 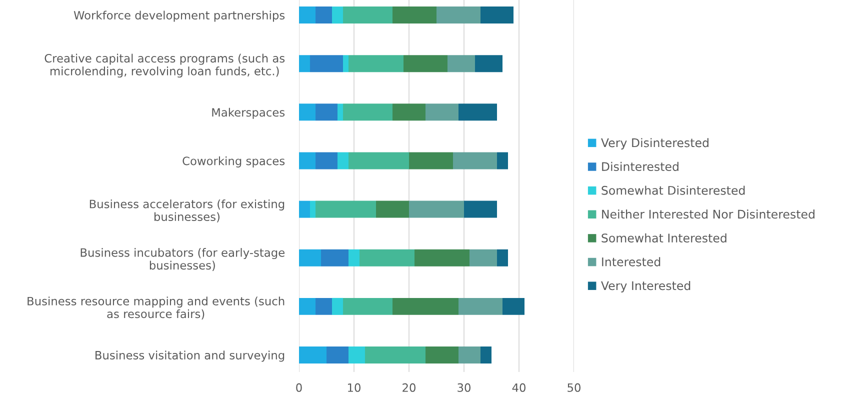 I want to click on legend-label: Somewhat Disinterested, so click(x=673, y=190).